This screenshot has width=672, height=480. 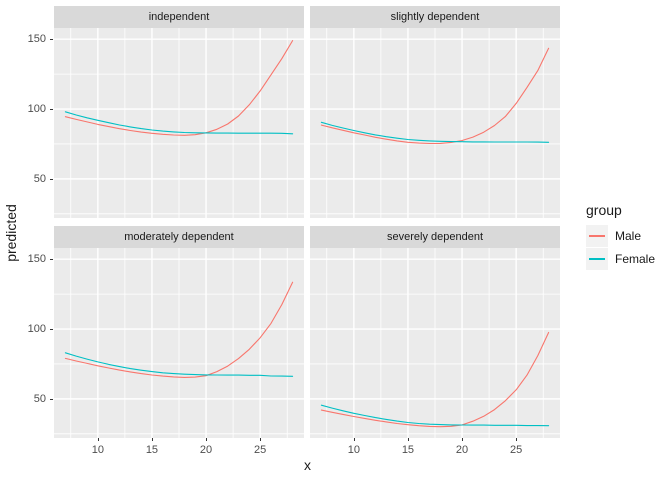 I want to click on facet-strip-label: severely dependent, so click(x=434, y=237).